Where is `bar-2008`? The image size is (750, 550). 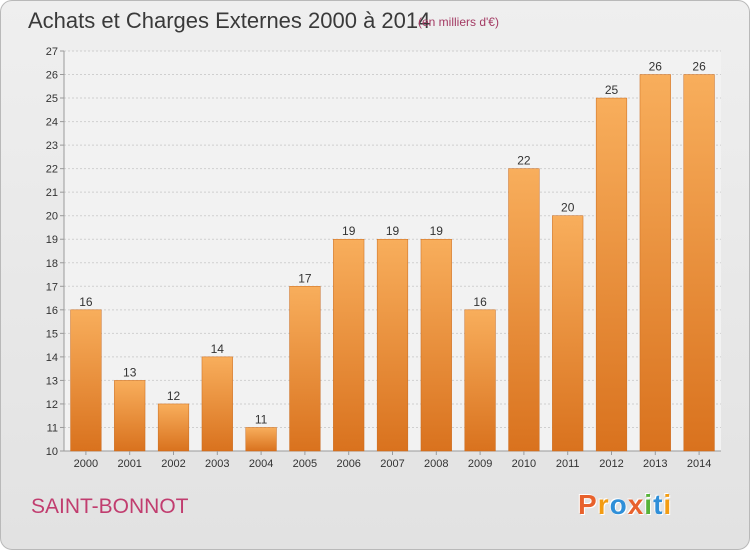 bar-2008 is located at coordinates (436, 345).